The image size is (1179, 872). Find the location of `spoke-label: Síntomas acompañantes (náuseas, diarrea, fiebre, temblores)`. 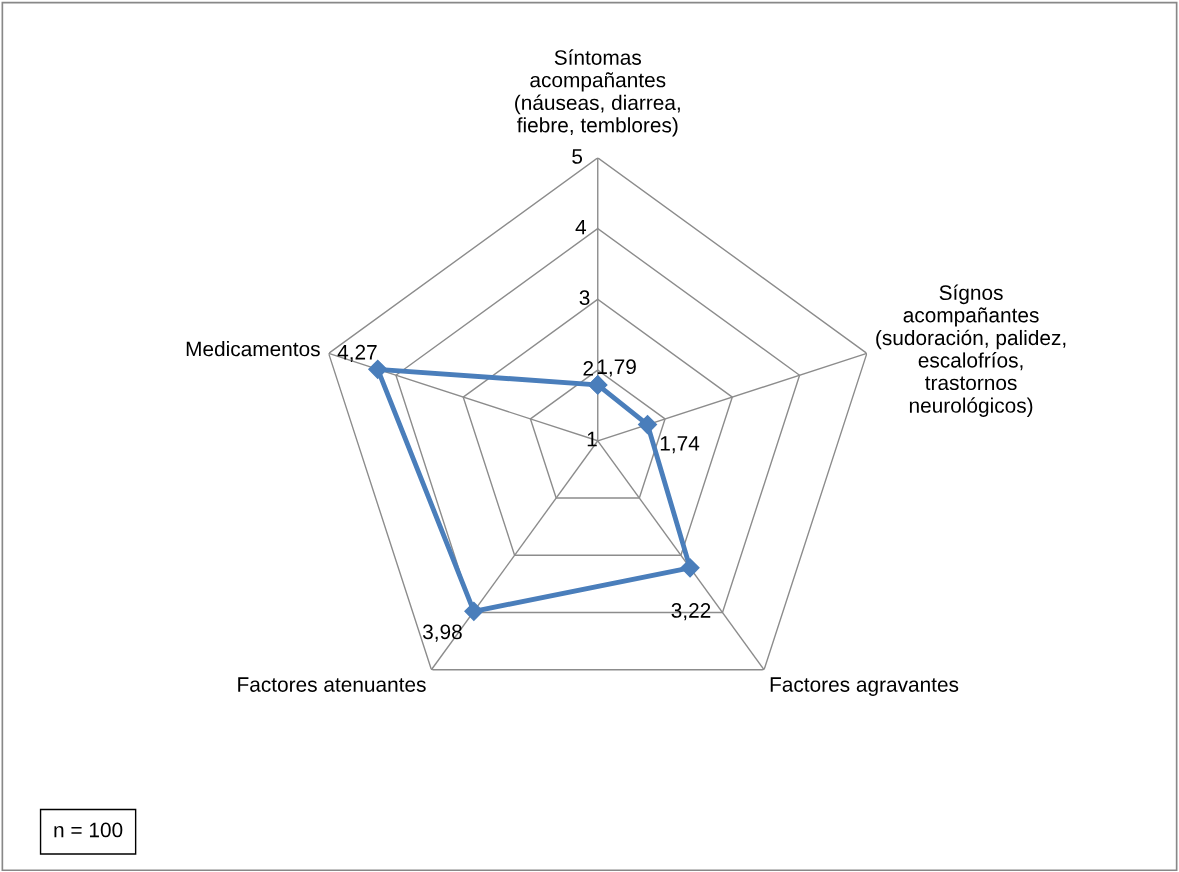

spoke-label: Síntomas acompañantes (náuseas, diarrea, fiebre, temblores) is located at coordinates (597, 93).